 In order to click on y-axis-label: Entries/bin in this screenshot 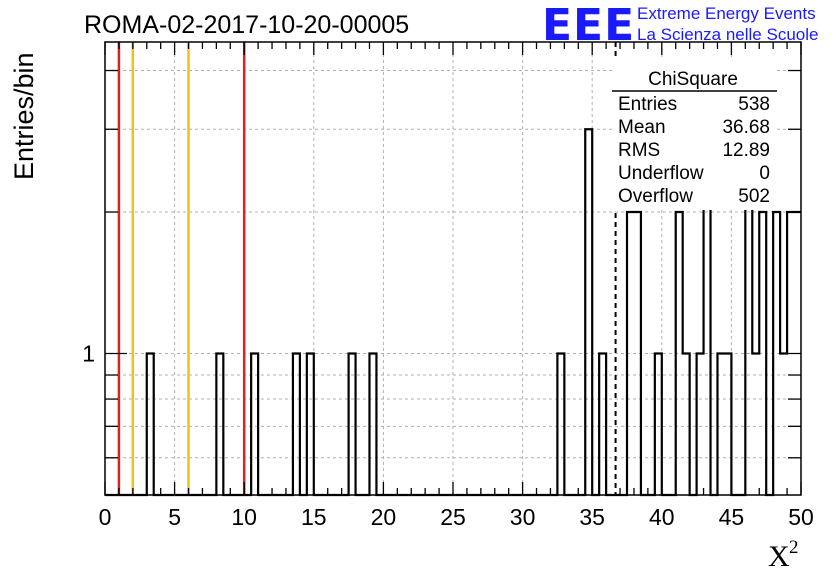, I will do `click(24, 116)`.